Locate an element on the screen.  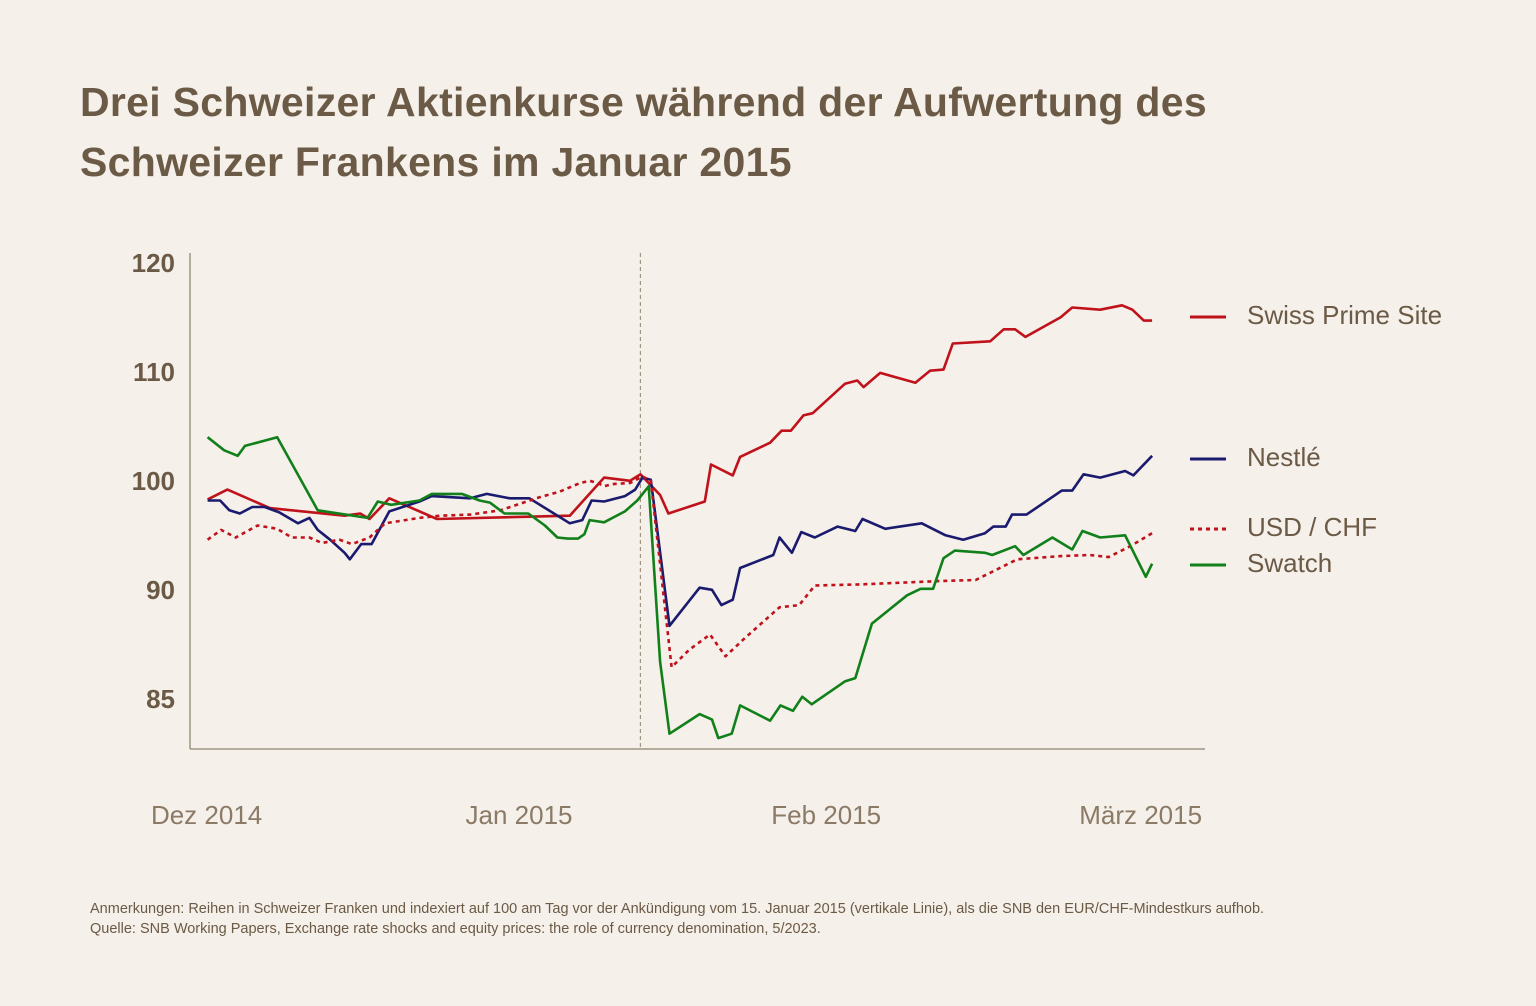
y-tick-label: 90 is located at coordinates (160, 590).